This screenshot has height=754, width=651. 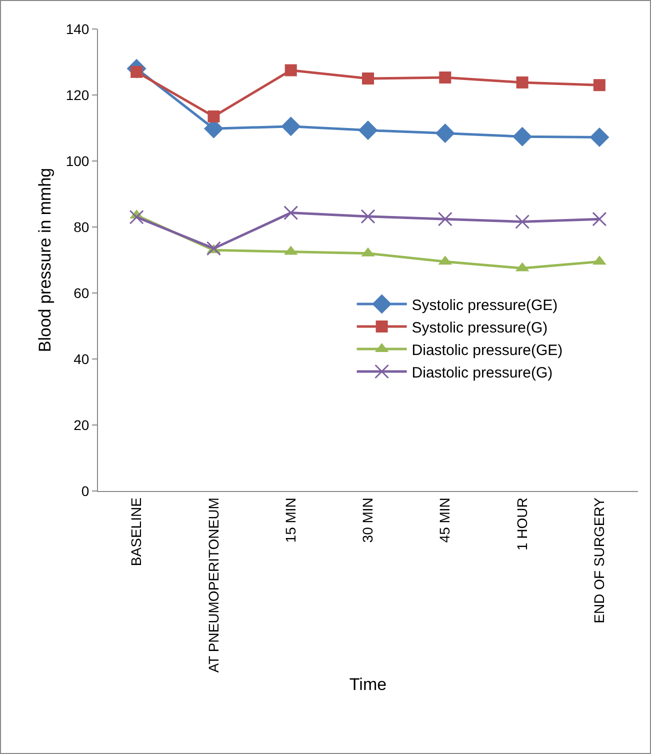 I want to click on x-axis-title: Time, so click(x=368, y=684).